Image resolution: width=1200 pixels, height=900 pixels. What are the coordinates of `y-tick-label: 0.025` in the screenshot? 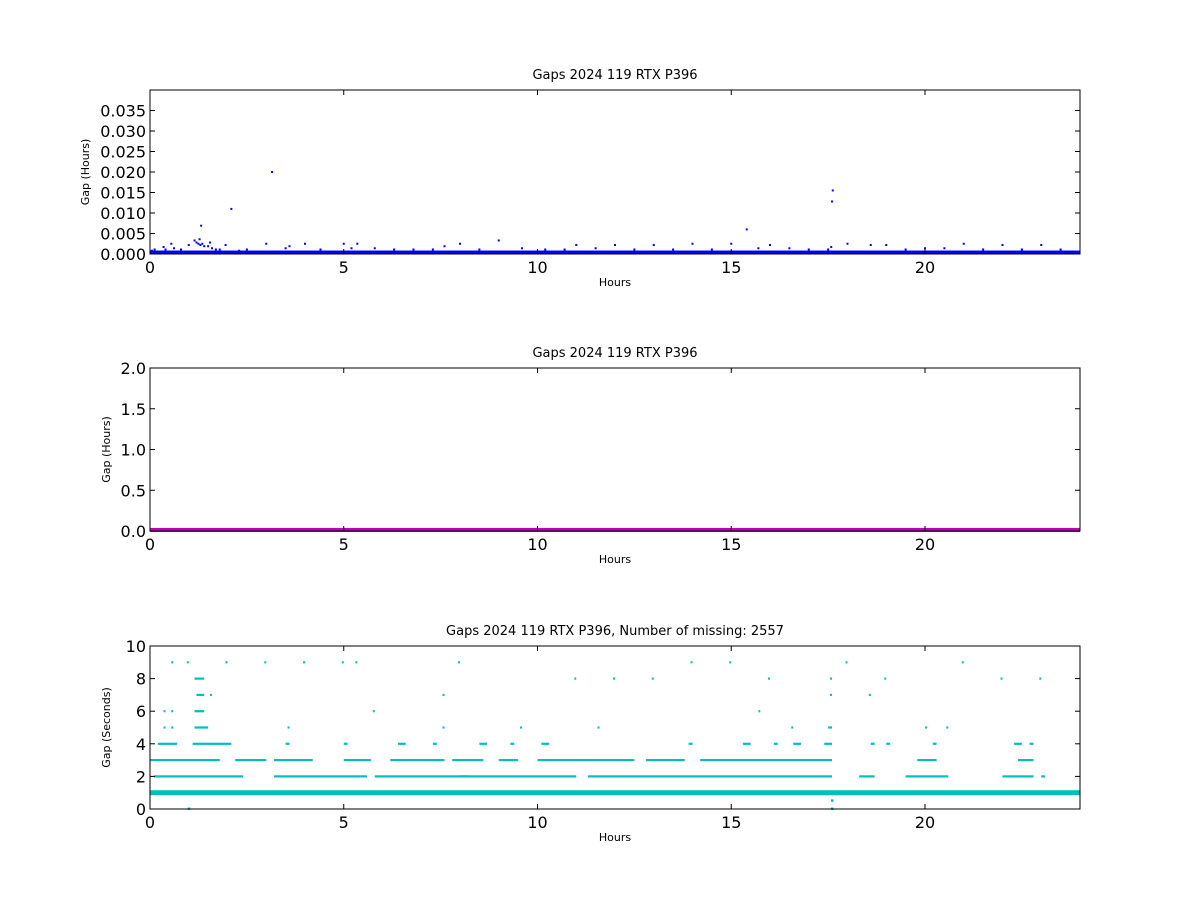 It's located at (123, 152).